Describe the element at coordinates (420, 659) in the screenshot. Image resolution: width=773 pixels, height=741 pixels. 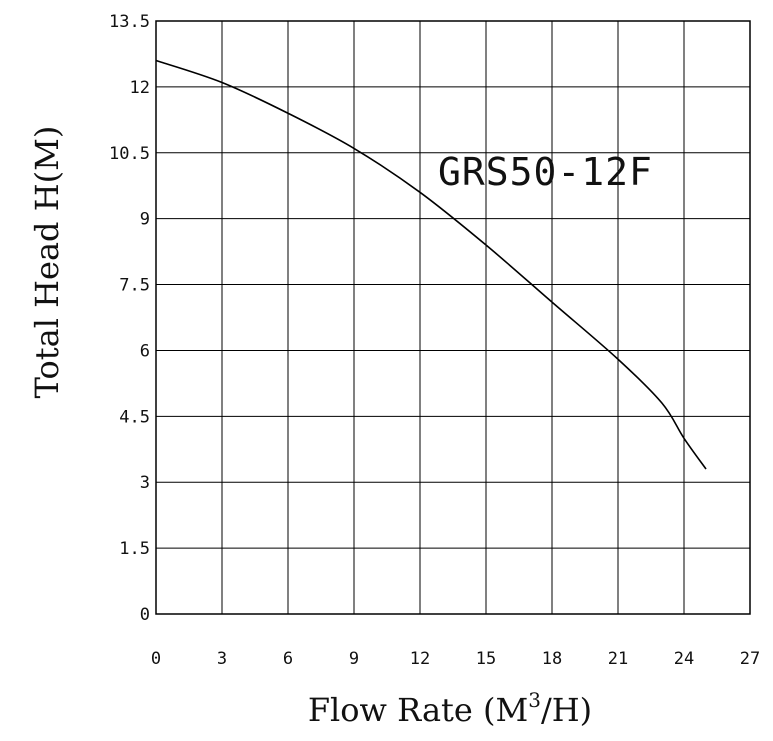
I see `x-tick-label: 12` at that location.